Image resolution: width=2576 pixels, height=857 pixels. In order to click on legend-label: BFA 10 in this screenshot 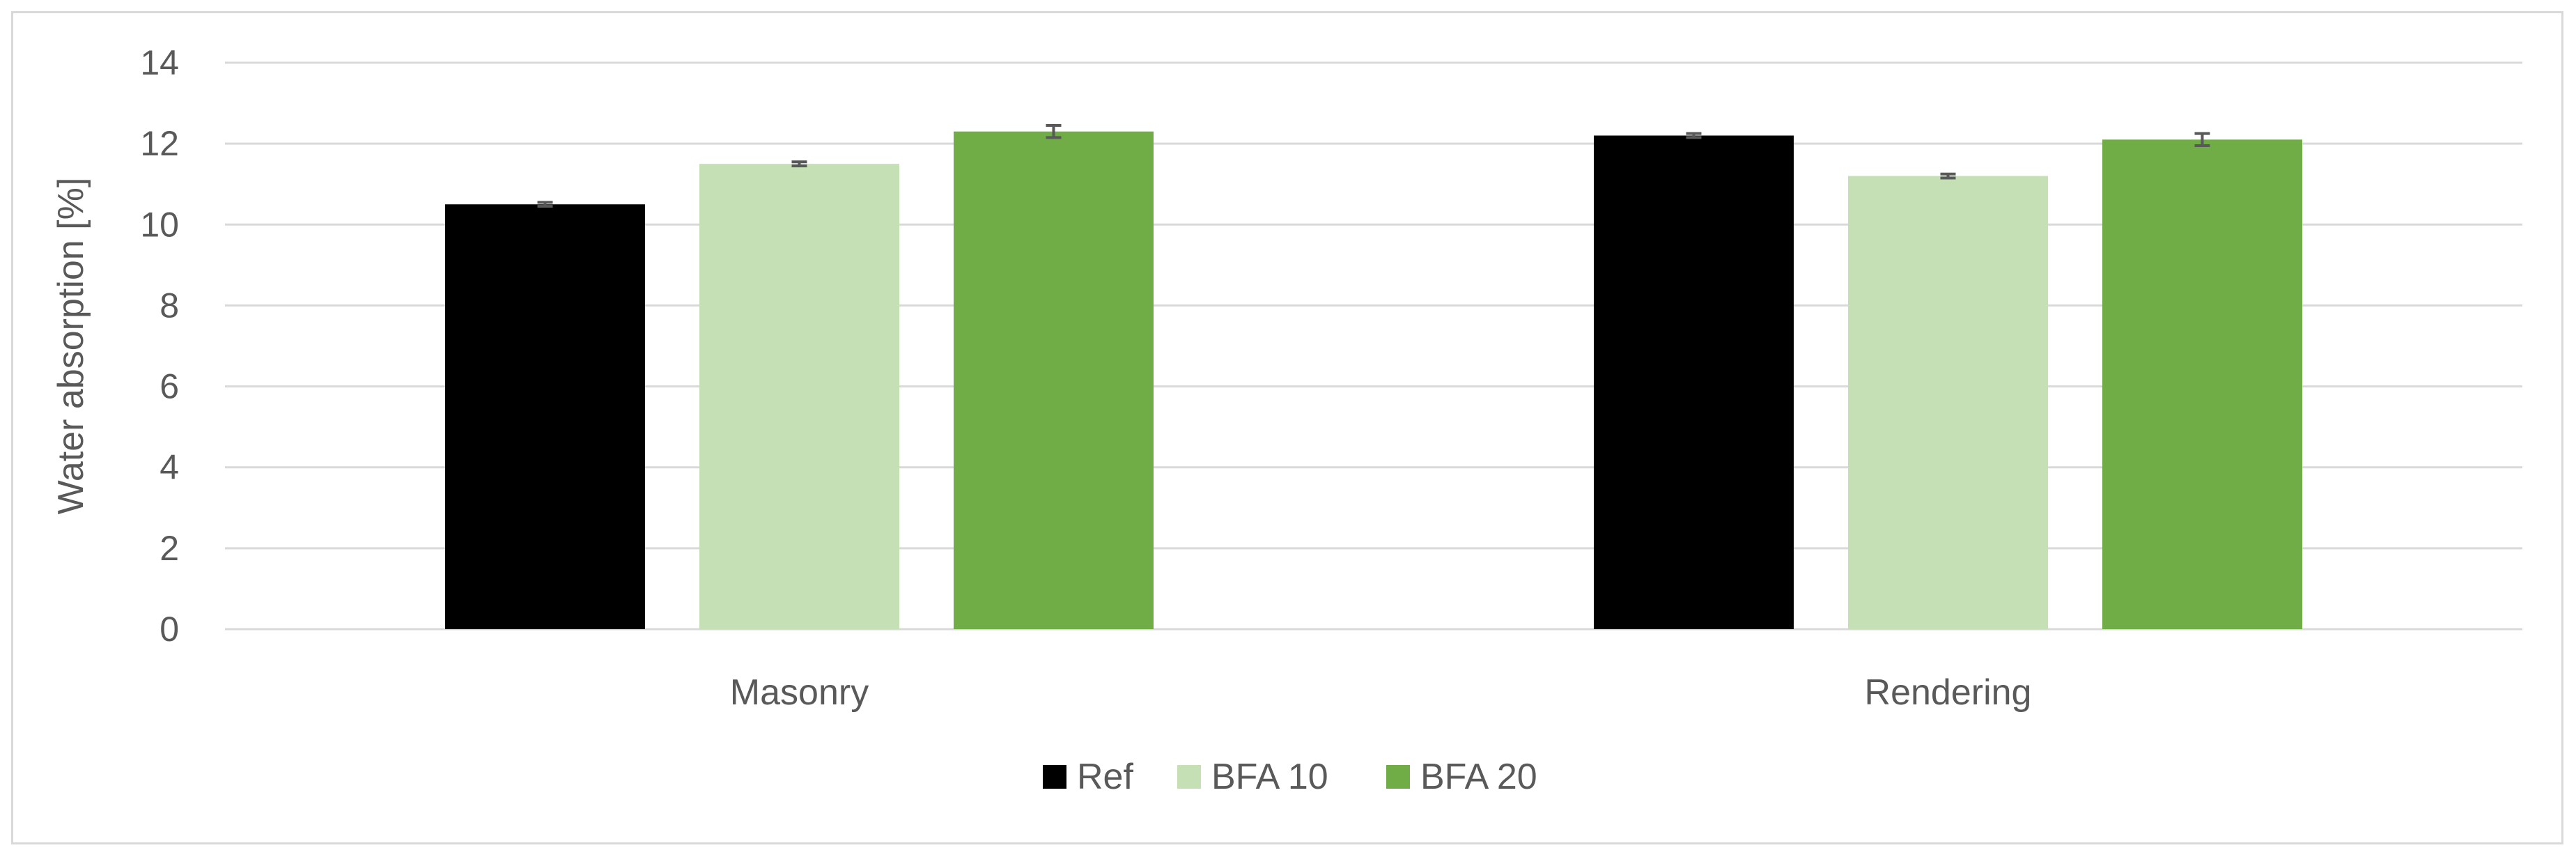, I will do `click(1269, 777)`.